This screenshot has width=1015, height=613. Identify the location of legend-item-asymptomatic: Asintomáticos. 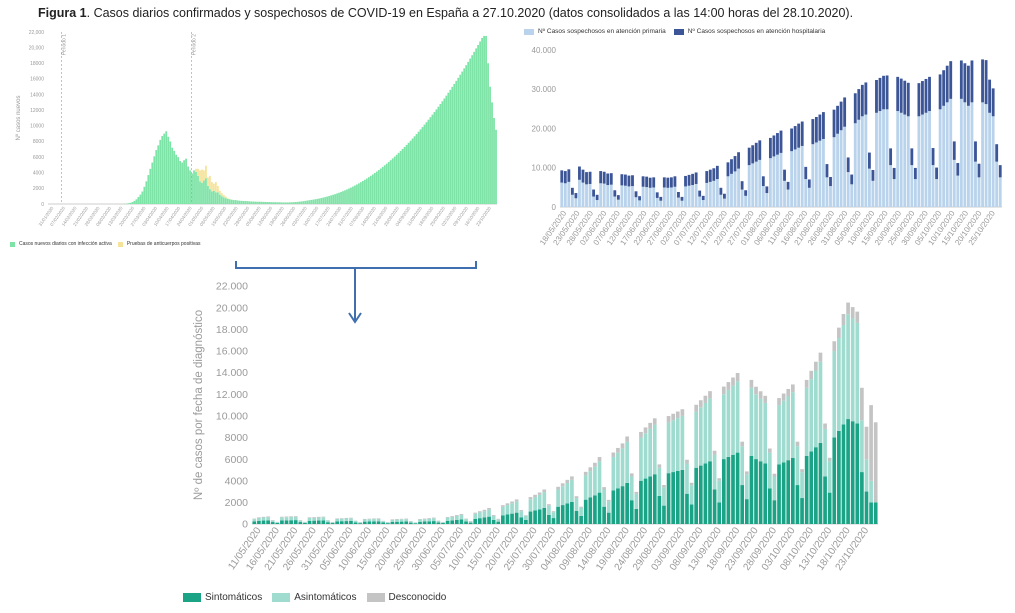
(314, 597).